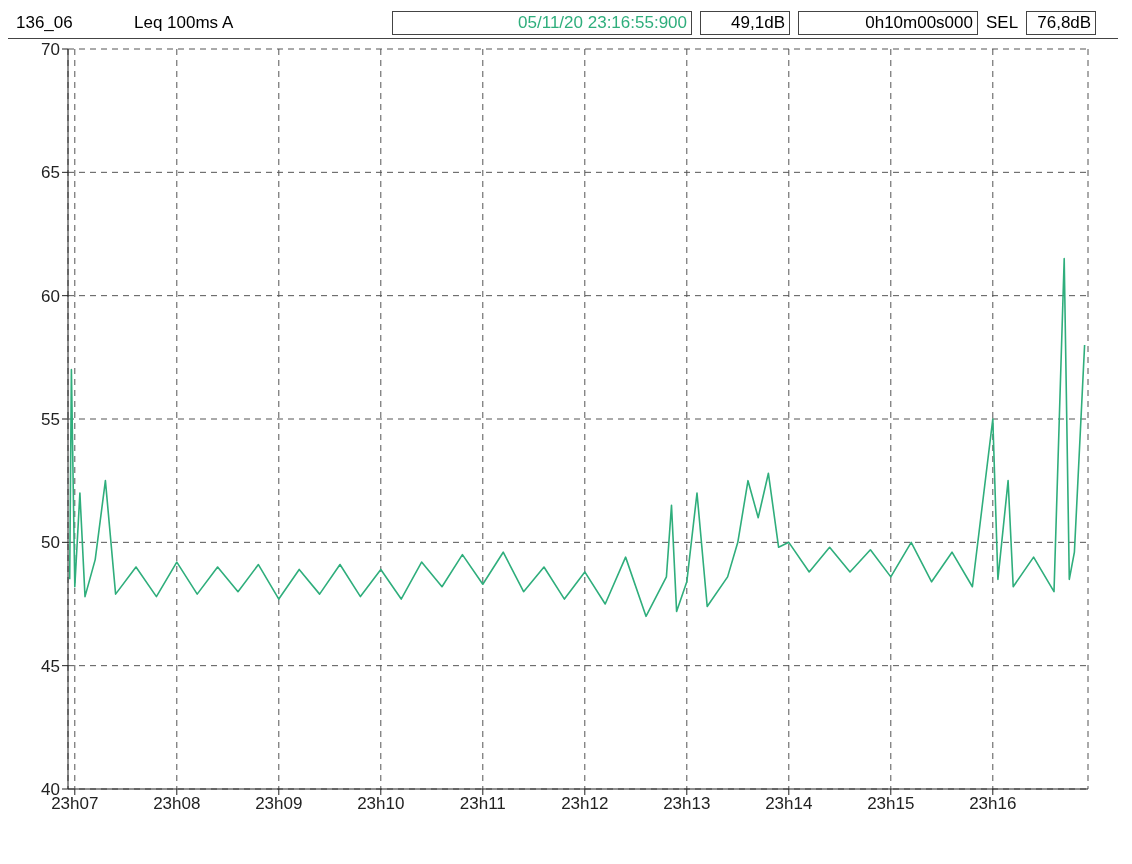  I want to click on text: 0h10m00s000, so click(888, 23).